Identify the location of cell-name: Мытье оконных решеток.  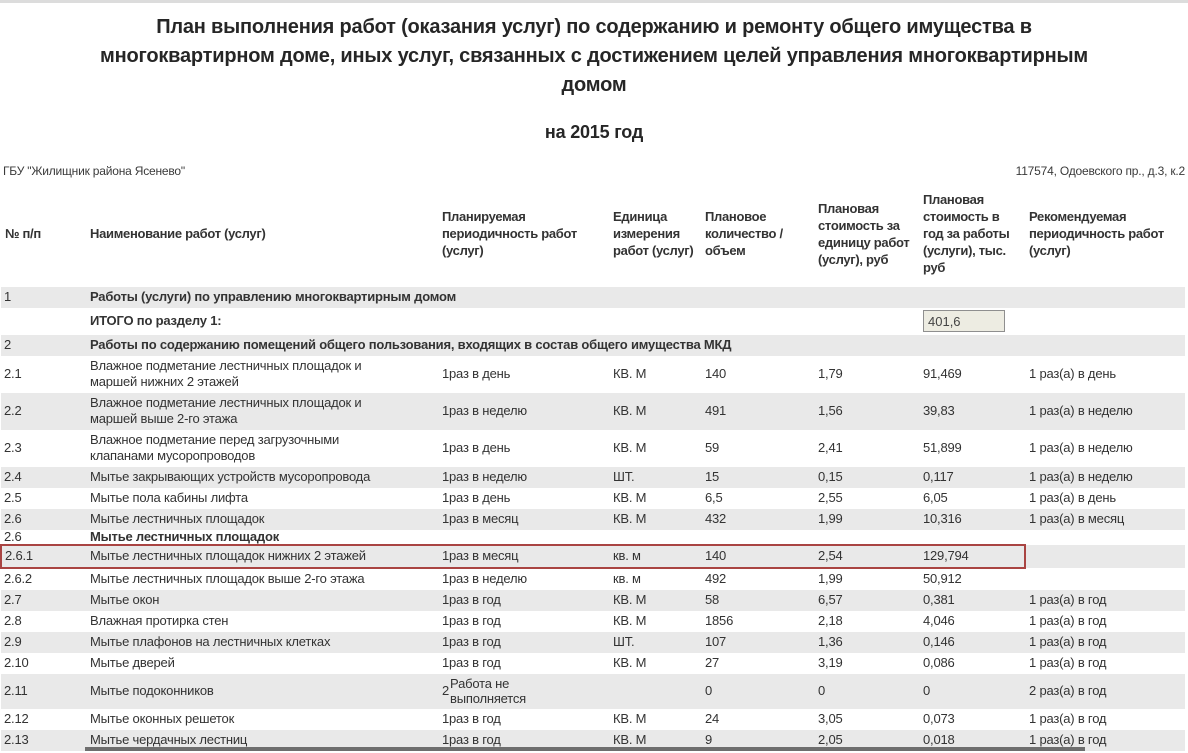
(262, 719).